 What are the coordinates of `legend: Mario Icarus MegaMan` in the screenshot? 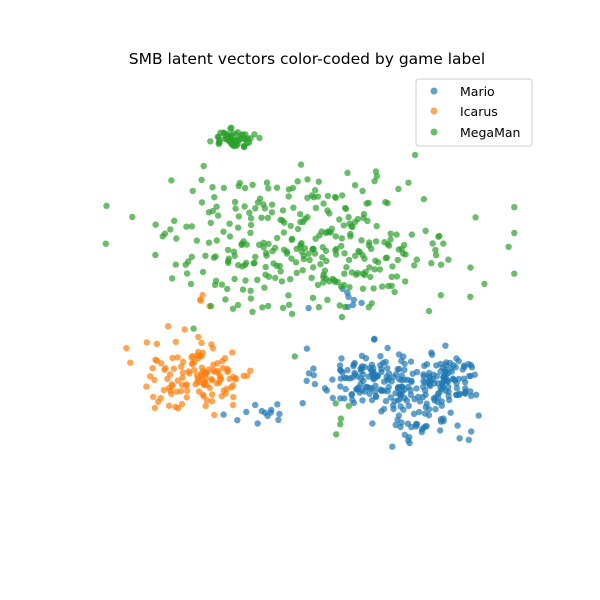 It's located at (474, 112).